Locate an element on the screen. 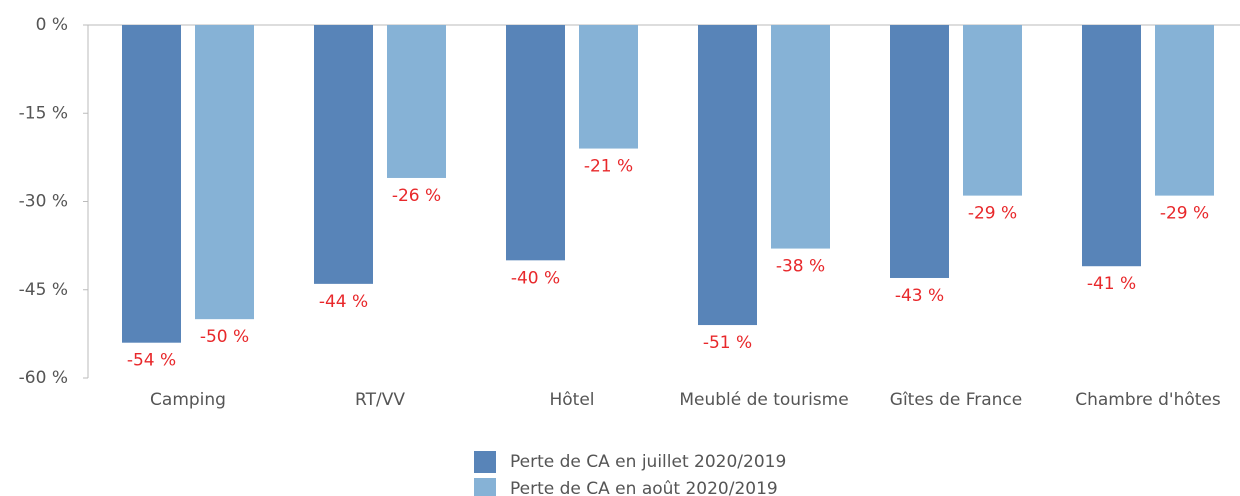 The image size is (1240, 496). y-tick-label: -45 % is located at coordinates (43, 290).